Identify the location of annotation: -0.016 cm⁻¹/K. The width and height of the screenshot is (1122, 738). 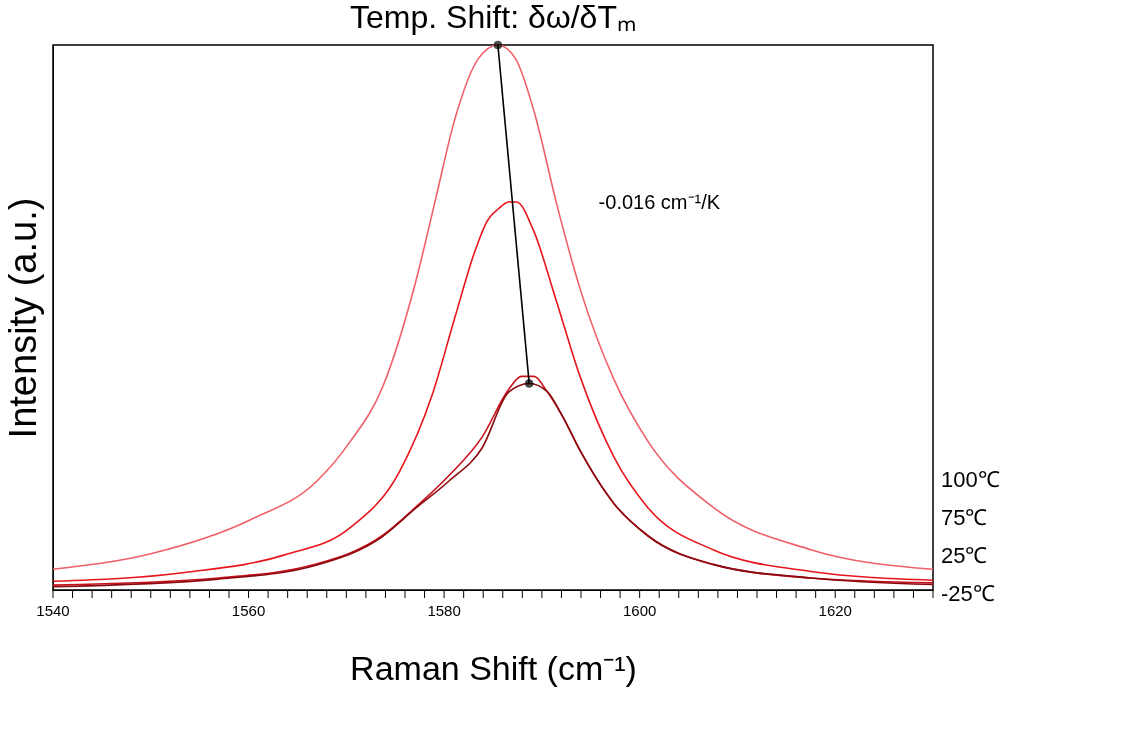
(659, 202).